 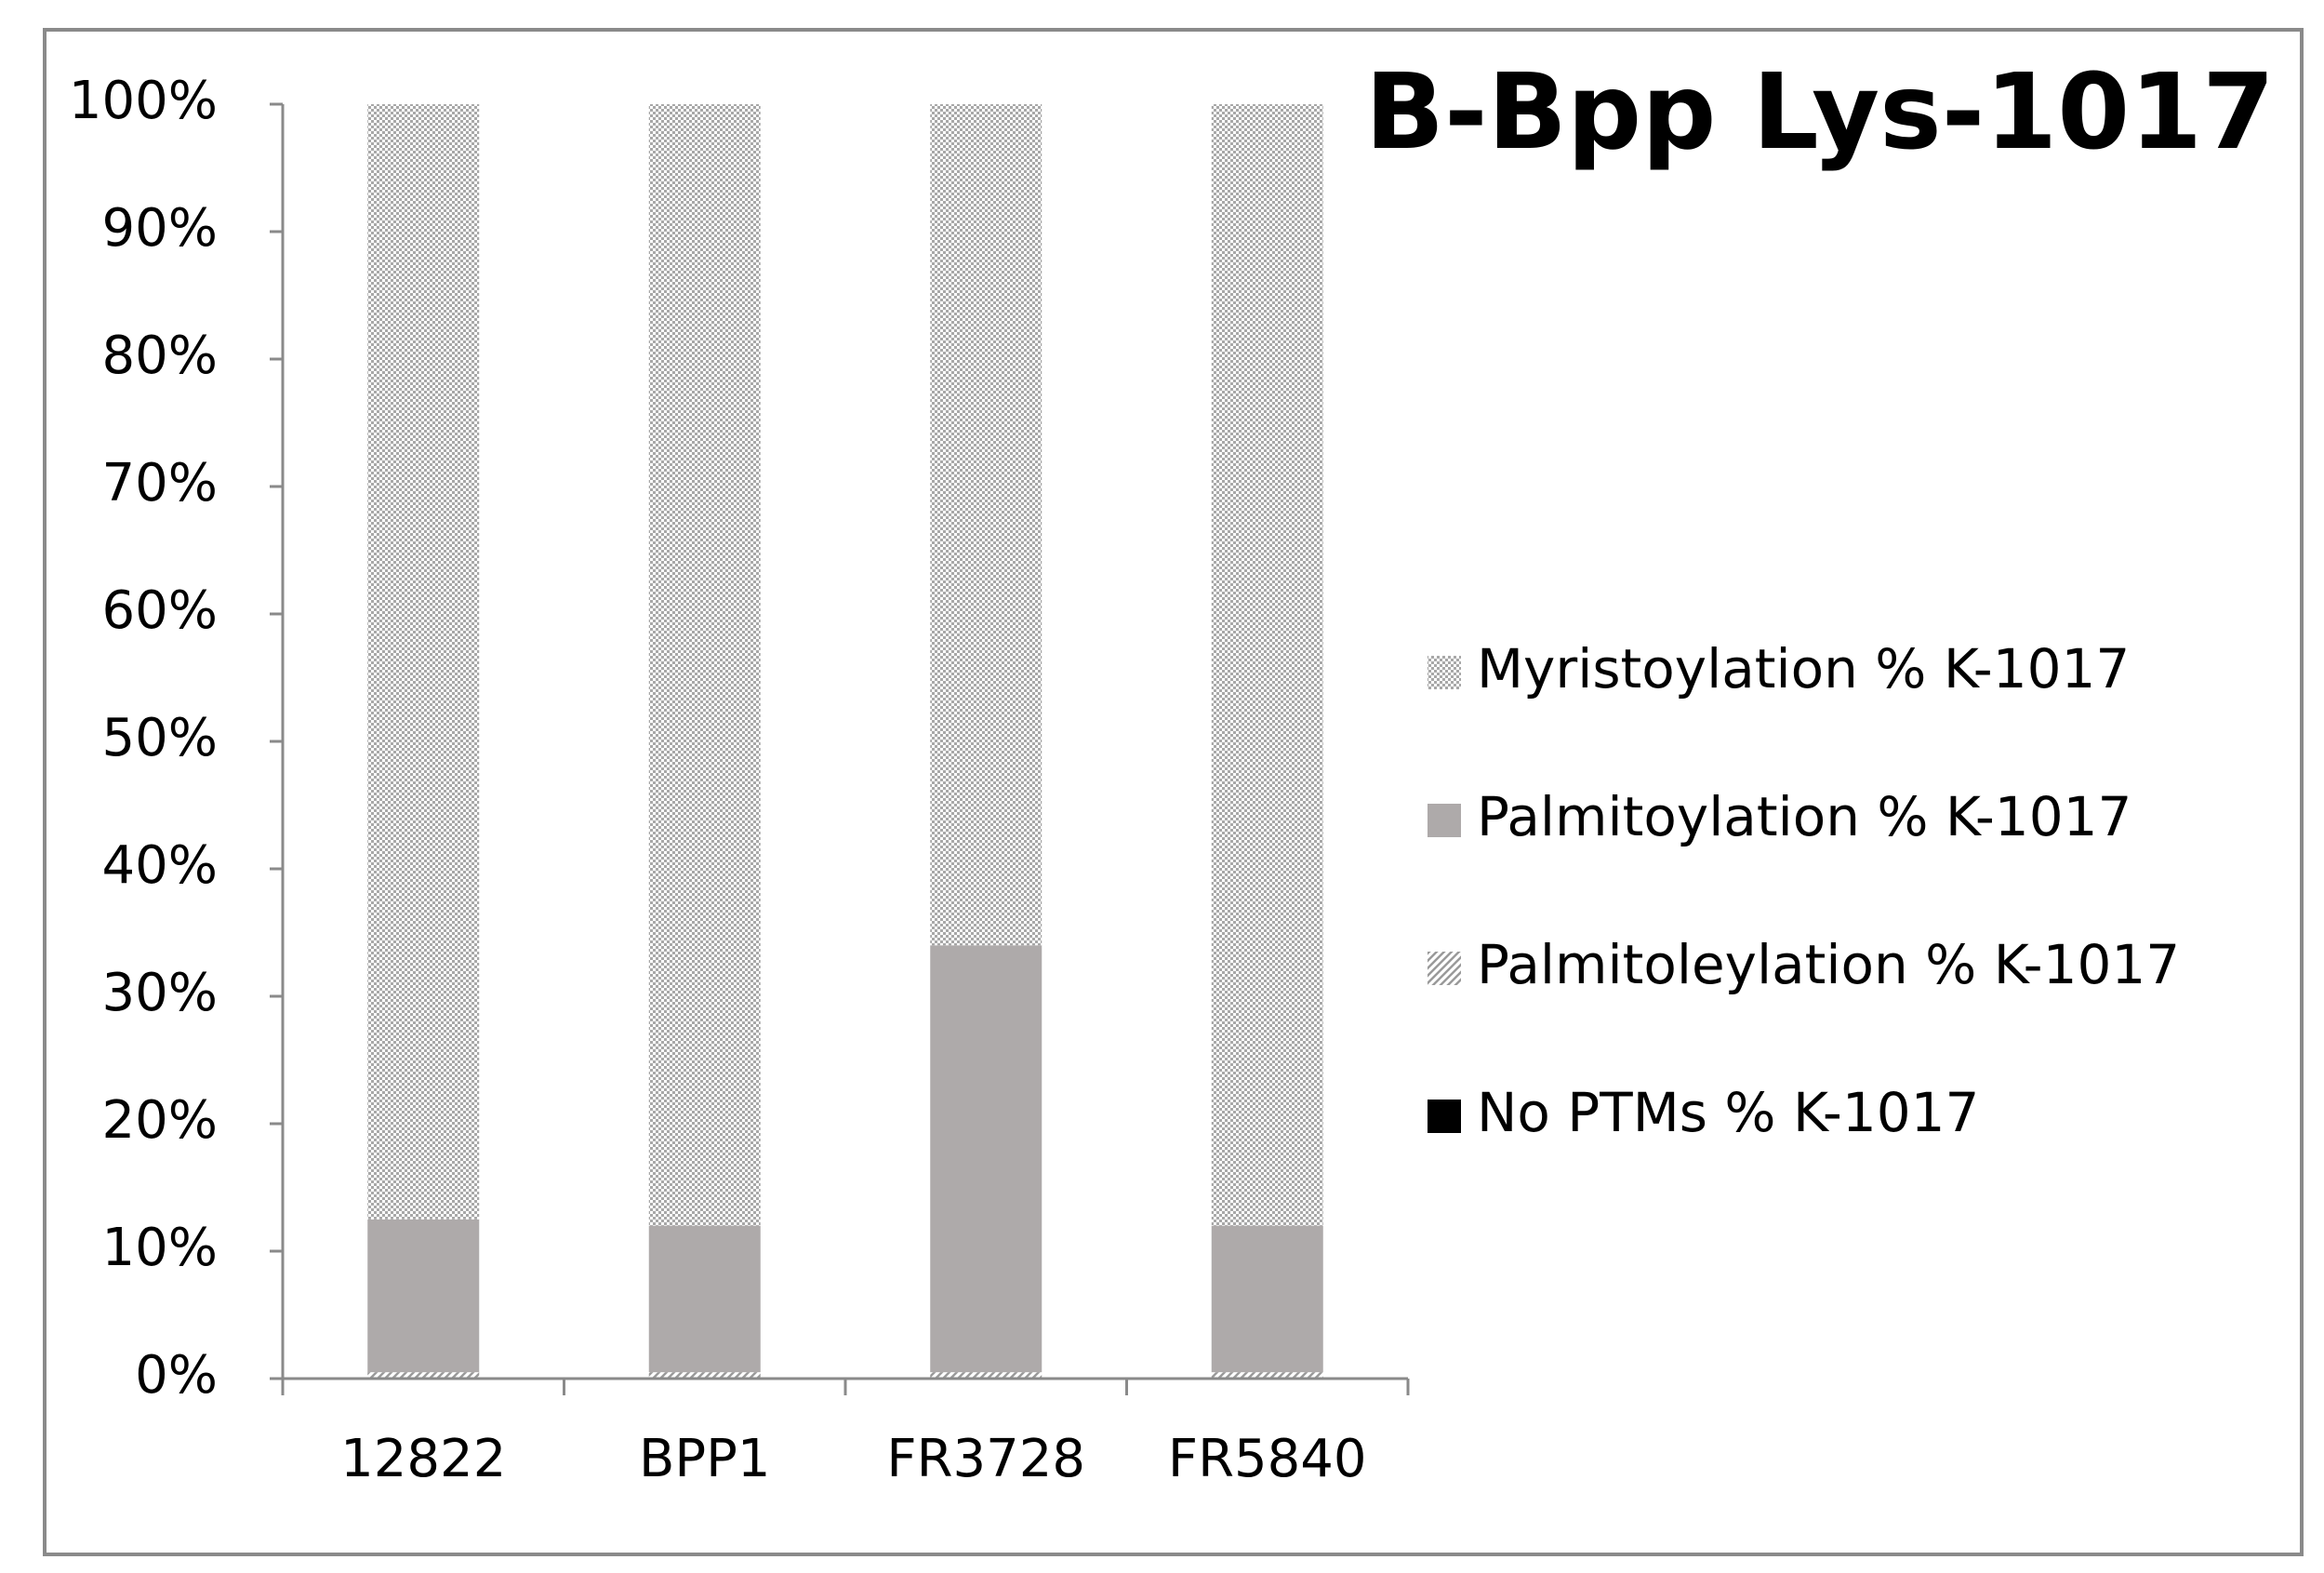 What do you see at coordinates (1804, 816) in the screenshot?
I see `legend-label: Palmitoylation % K-1017` at bounding box center [1804, 816].